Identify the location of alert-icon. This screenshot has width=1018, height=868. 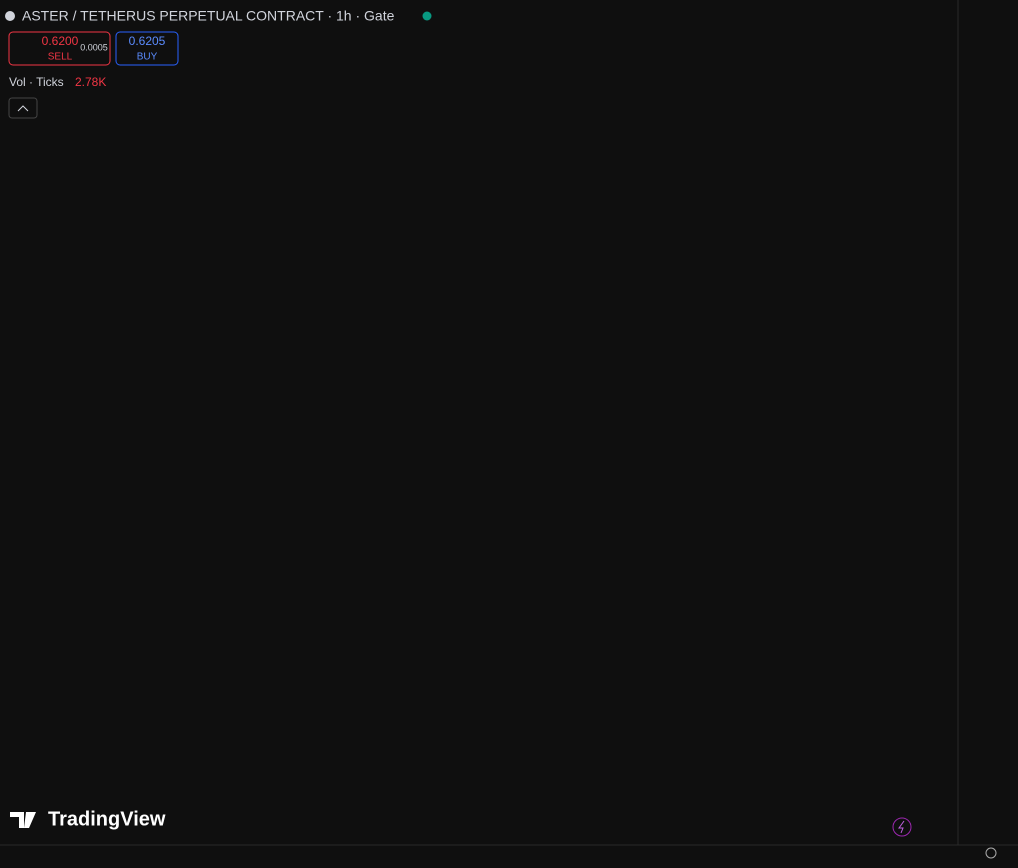
(902, 827).